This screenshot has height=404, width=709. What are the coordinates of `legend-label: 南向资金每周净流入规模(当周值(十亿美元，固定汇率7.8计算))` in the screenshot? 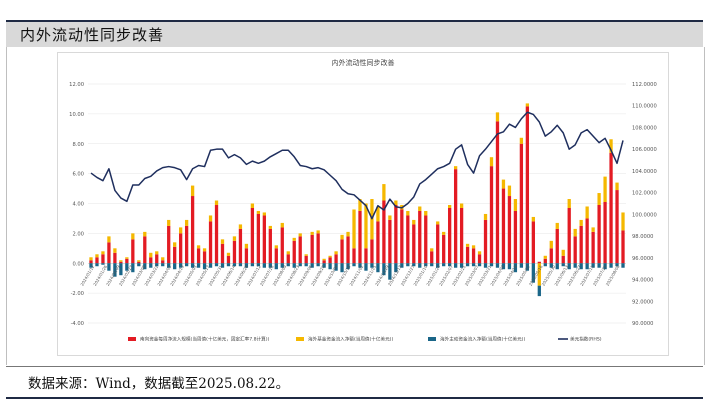 It's located at (205, 339).